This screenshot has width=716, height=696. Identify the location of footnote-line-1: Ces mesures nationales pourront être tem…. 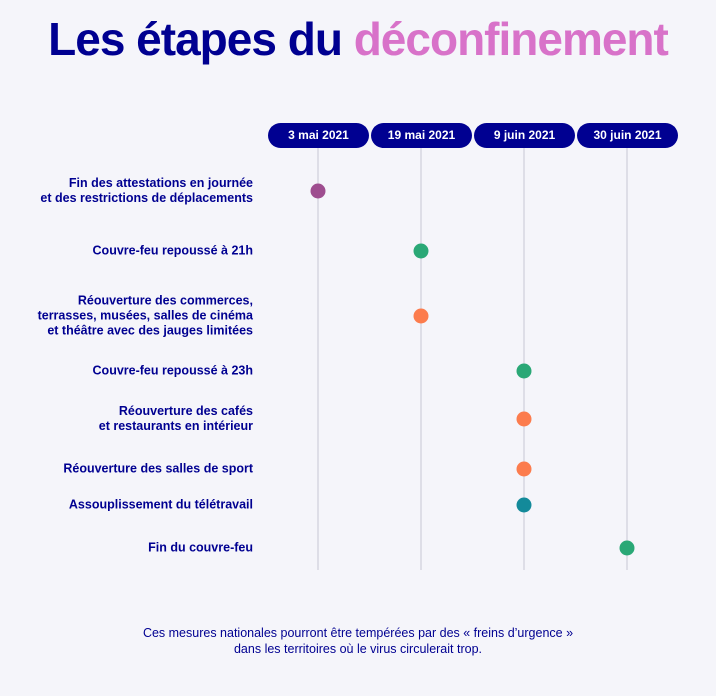
(358, 633).